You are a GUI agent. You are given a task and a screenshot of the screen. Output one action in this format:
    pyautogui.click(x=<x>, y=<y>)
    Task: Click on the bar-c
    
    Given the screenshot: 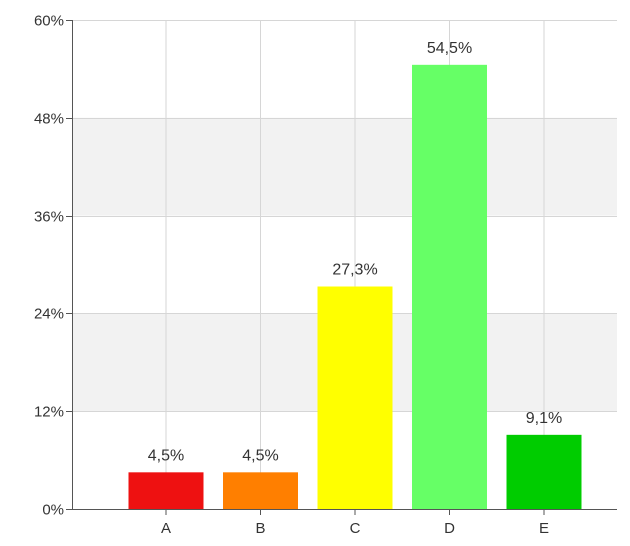 What is the action you would take?
    pyautogui.click(x=355, y=397)
    